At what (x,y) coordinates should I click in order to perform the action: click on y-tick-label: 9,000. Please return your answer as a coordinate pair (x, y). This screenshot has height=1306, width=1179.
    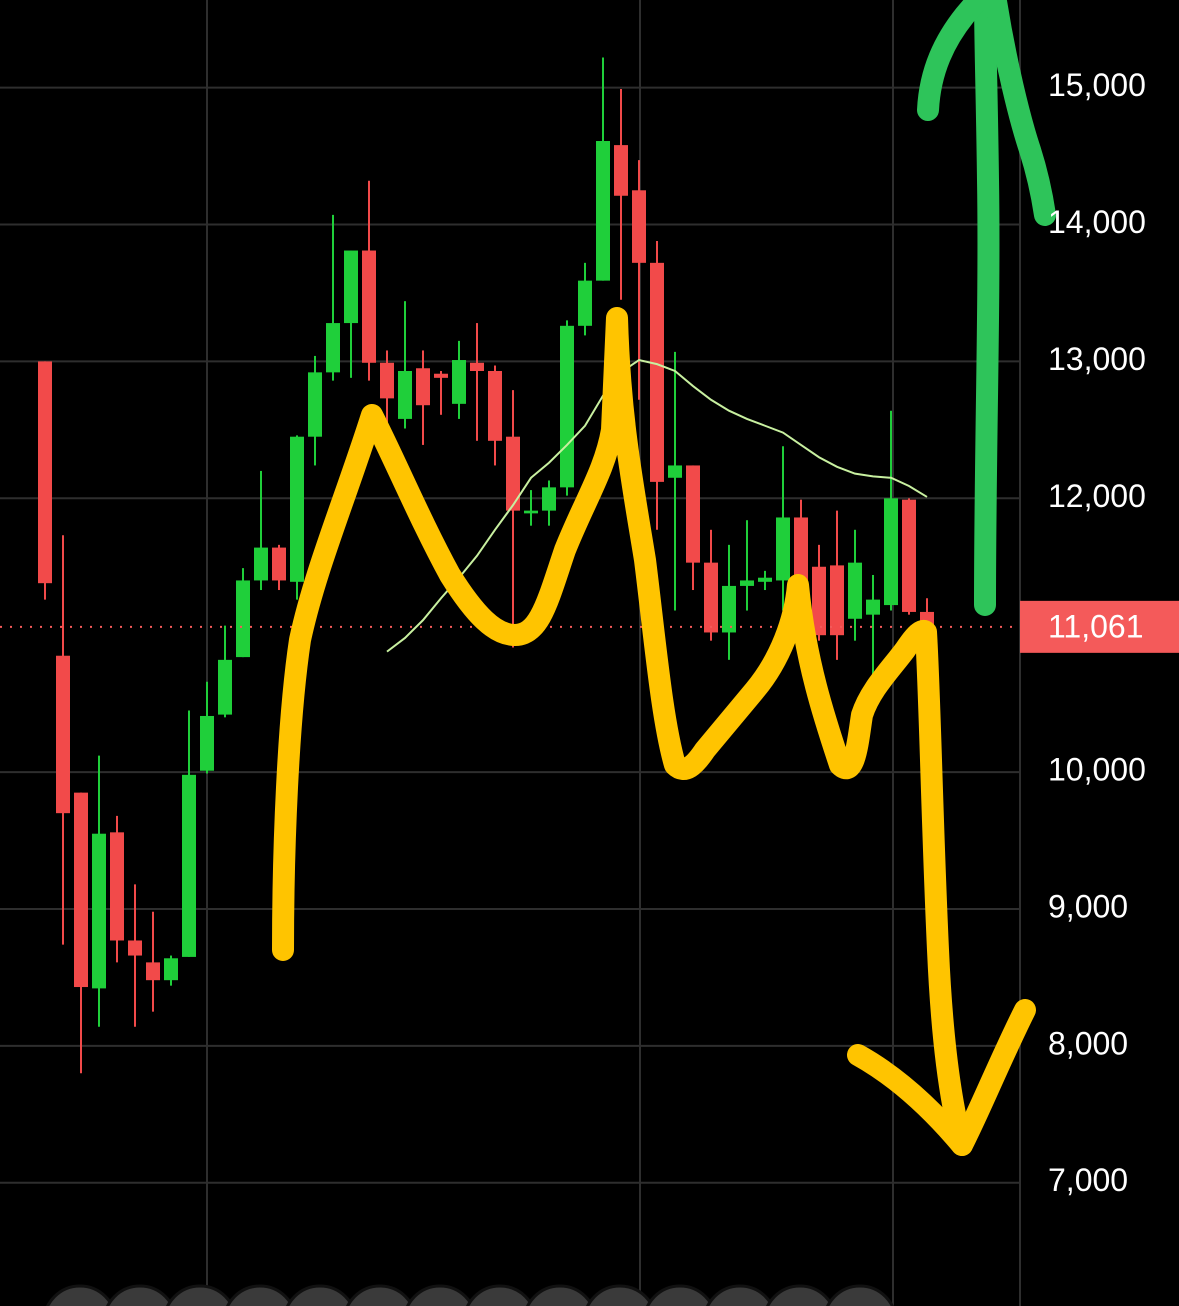
    Looking at the image, I should click on (1088, 906).